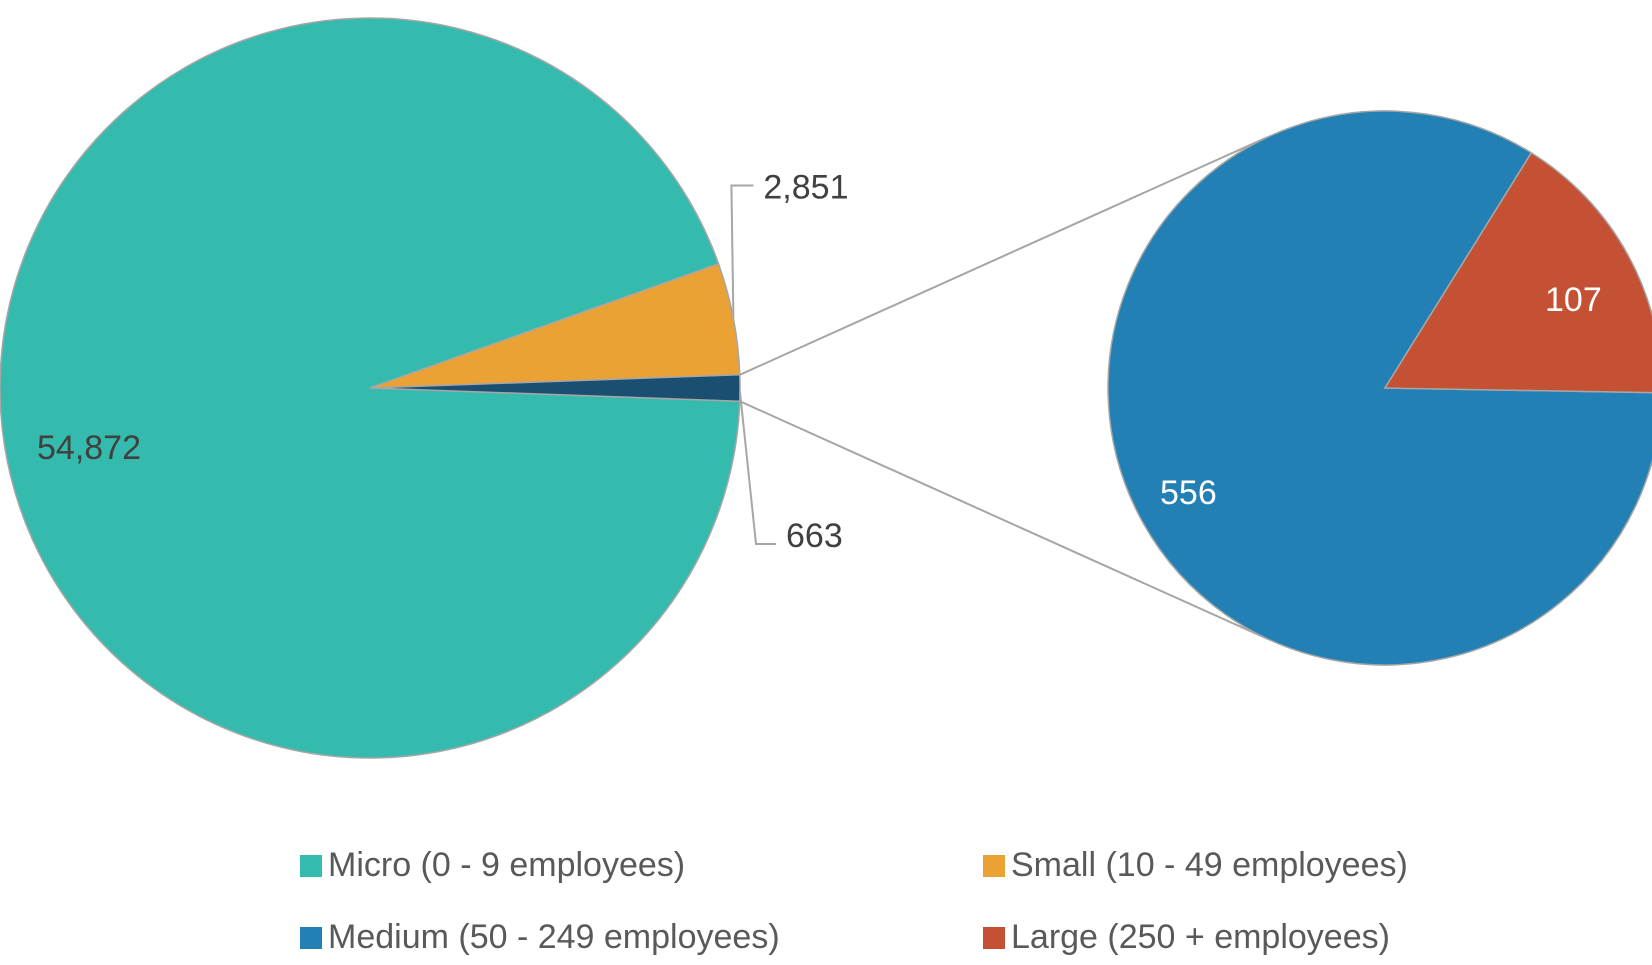 The height and width of the screenshot is (965, 1652). Describe the element at coordinates (1188, 493) in the screenshot. I see `data-label-medium: 556` at that location.